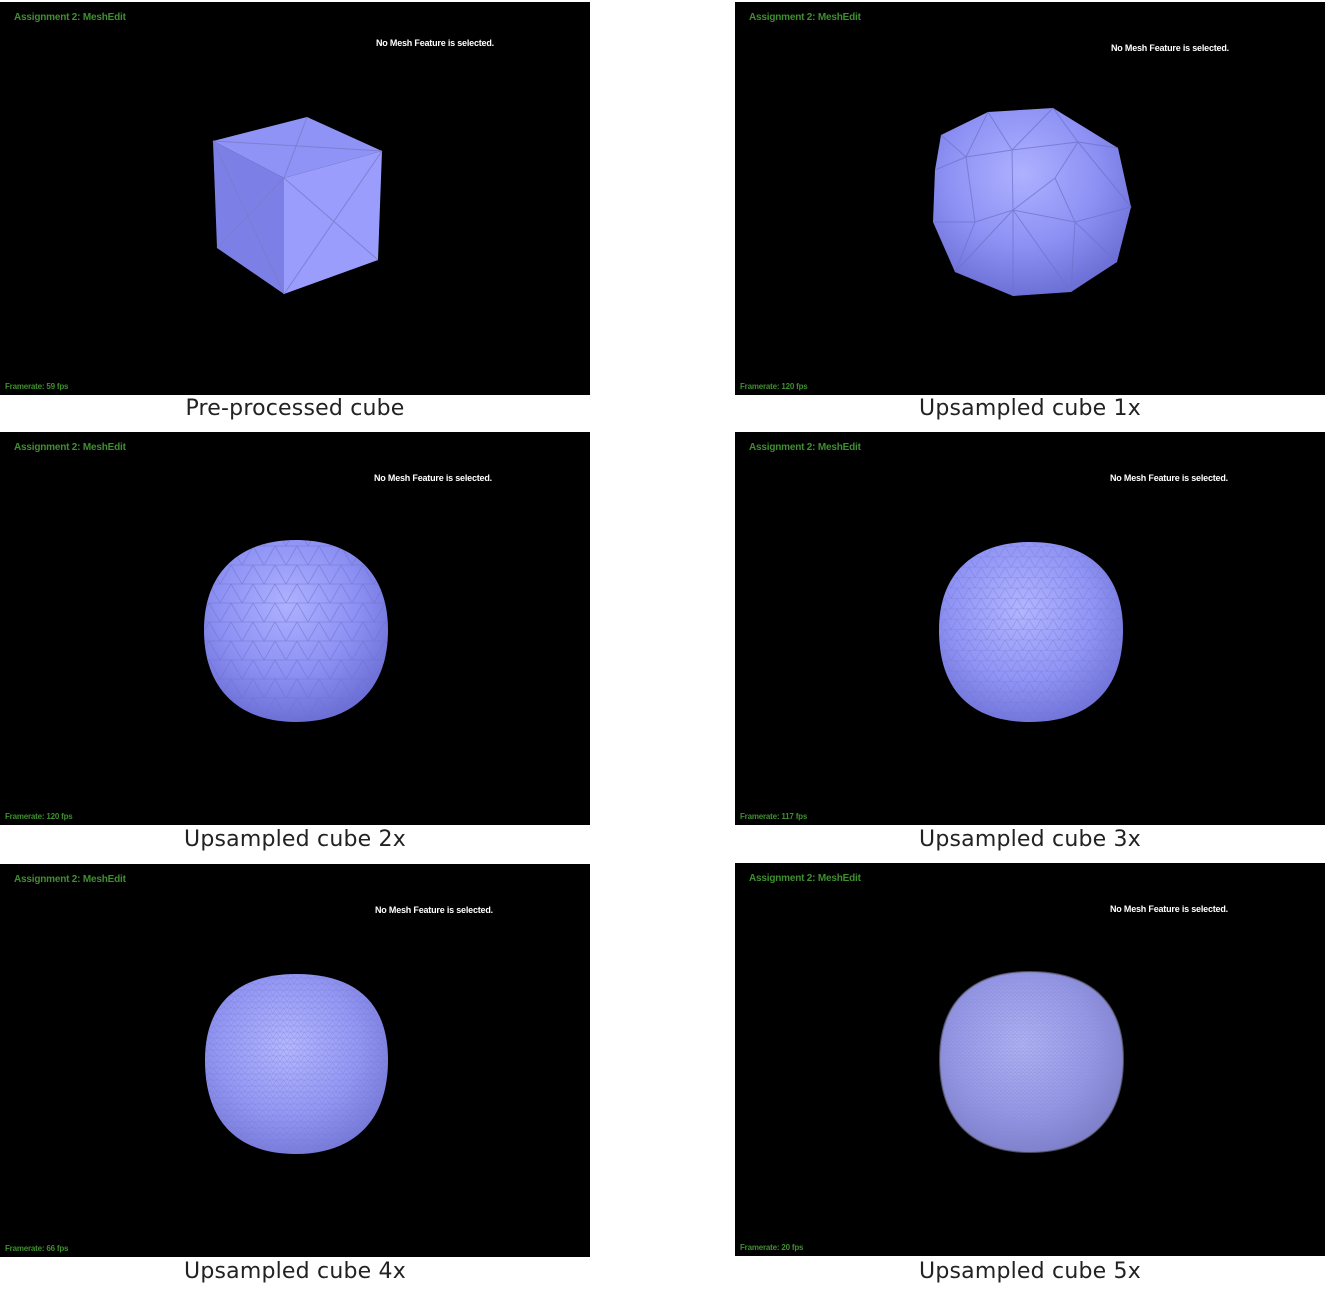 This screenshot has height=1294, width=1328. I want to click on panel-caption: Upsampled cube 5x, so click(1030, 1271).